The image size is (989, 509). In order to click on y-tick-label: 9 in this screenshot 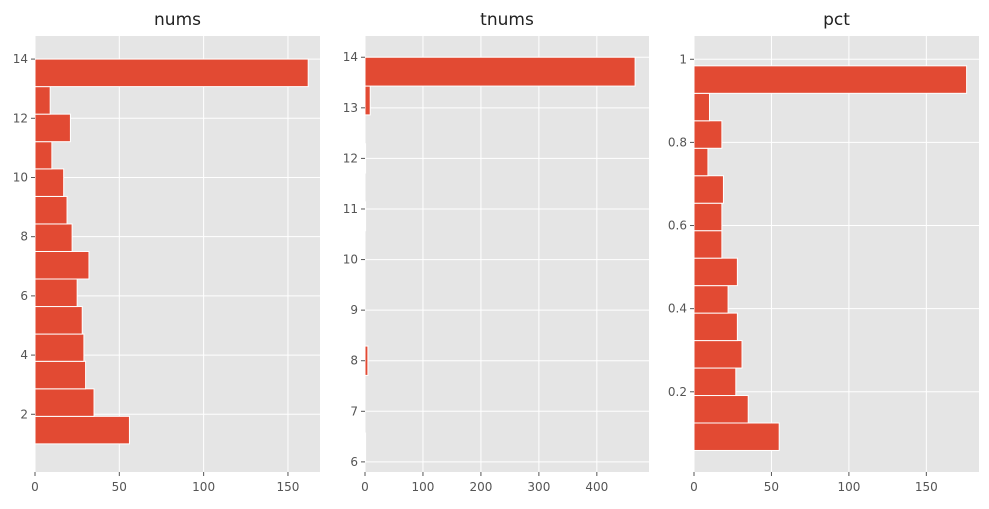, I will do `click(354, 310)`.